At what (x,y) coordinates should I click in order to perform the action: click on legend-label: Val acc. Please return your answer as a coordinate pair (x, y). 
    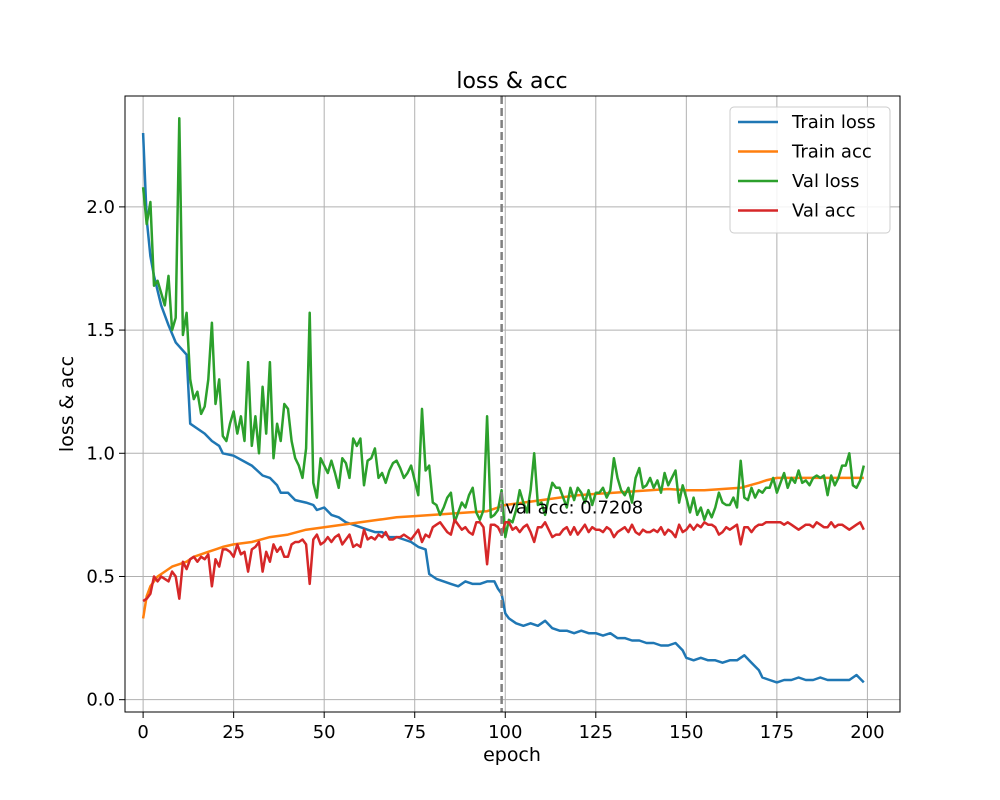
    Looking at the image, I should click on (824, 211).